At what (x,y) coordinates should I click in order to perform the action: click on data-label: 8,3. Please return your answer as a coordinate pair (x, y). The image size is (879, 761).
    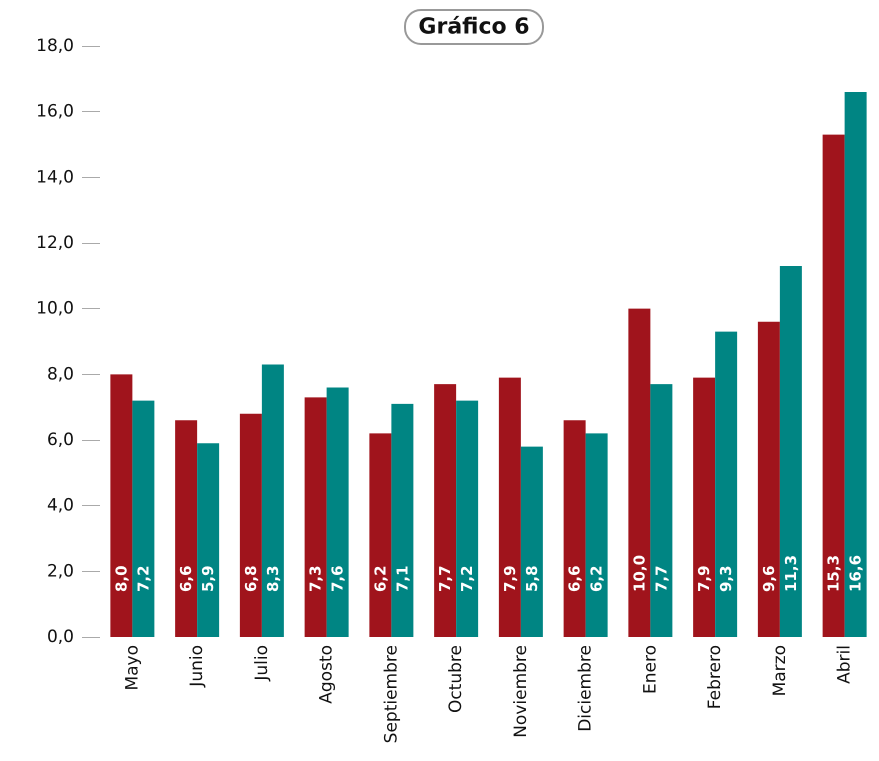
    Looking at the image, I should click on (273, 578).